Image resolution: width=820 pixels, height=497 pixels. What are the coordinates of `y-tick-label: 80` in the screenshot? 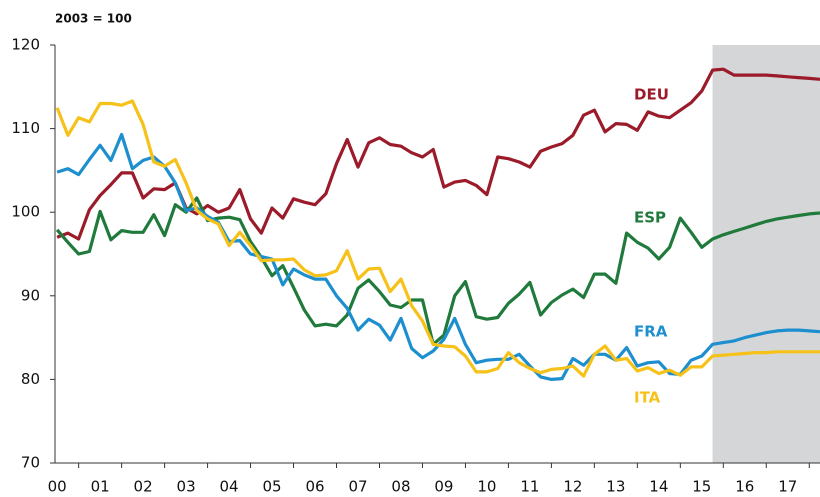 It's located at (30, 379).